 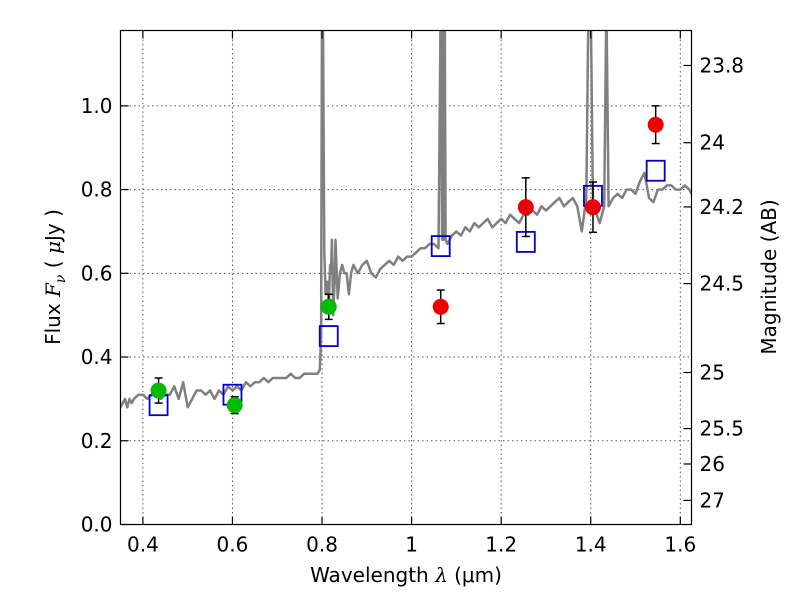 What do you see at coordinates (97, 441) in the screenshot?
I see `y-tick-label: 0.2` at bounding box center [97, 441].